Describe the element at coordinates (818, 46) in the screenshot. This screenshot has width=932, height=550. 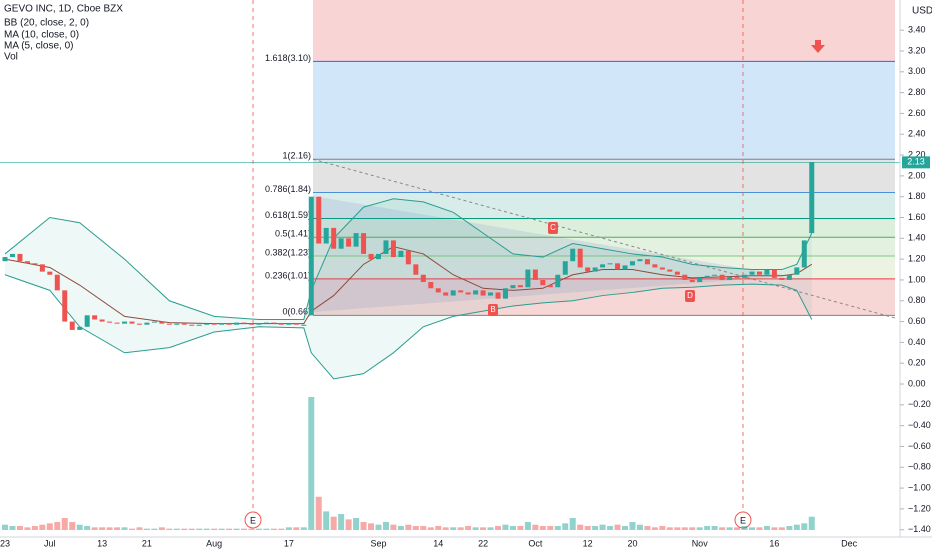
I see `arrow-icon` at that location.